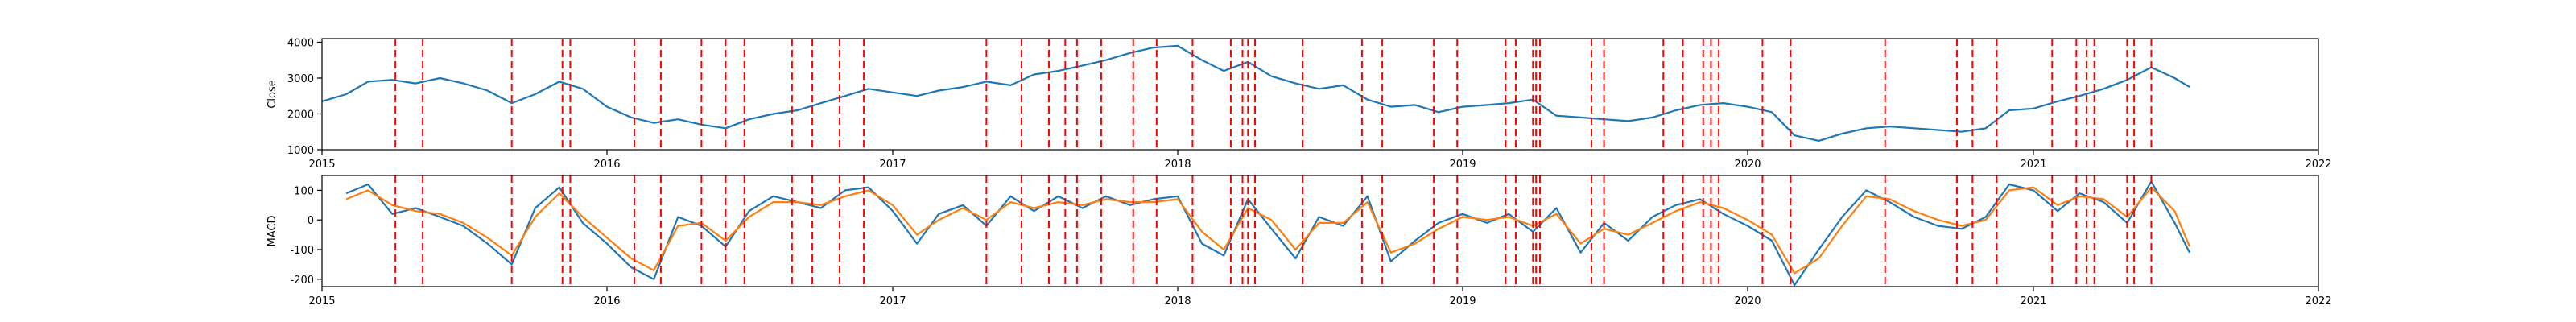 This screenshot has width=2576, height=322. Describe the element at coordinates (300, 79) in the screenshot. I see `y-tick-label: 3000` at that location.